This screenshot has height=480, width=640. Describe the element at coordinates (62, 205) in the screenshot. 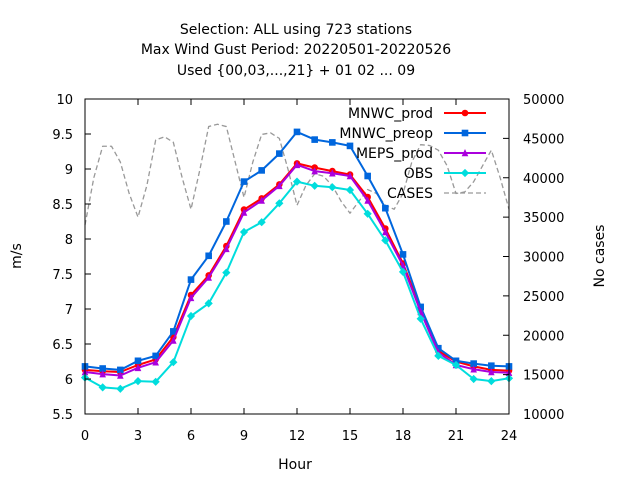

I see `y-tick-label: 8.5` at that location.